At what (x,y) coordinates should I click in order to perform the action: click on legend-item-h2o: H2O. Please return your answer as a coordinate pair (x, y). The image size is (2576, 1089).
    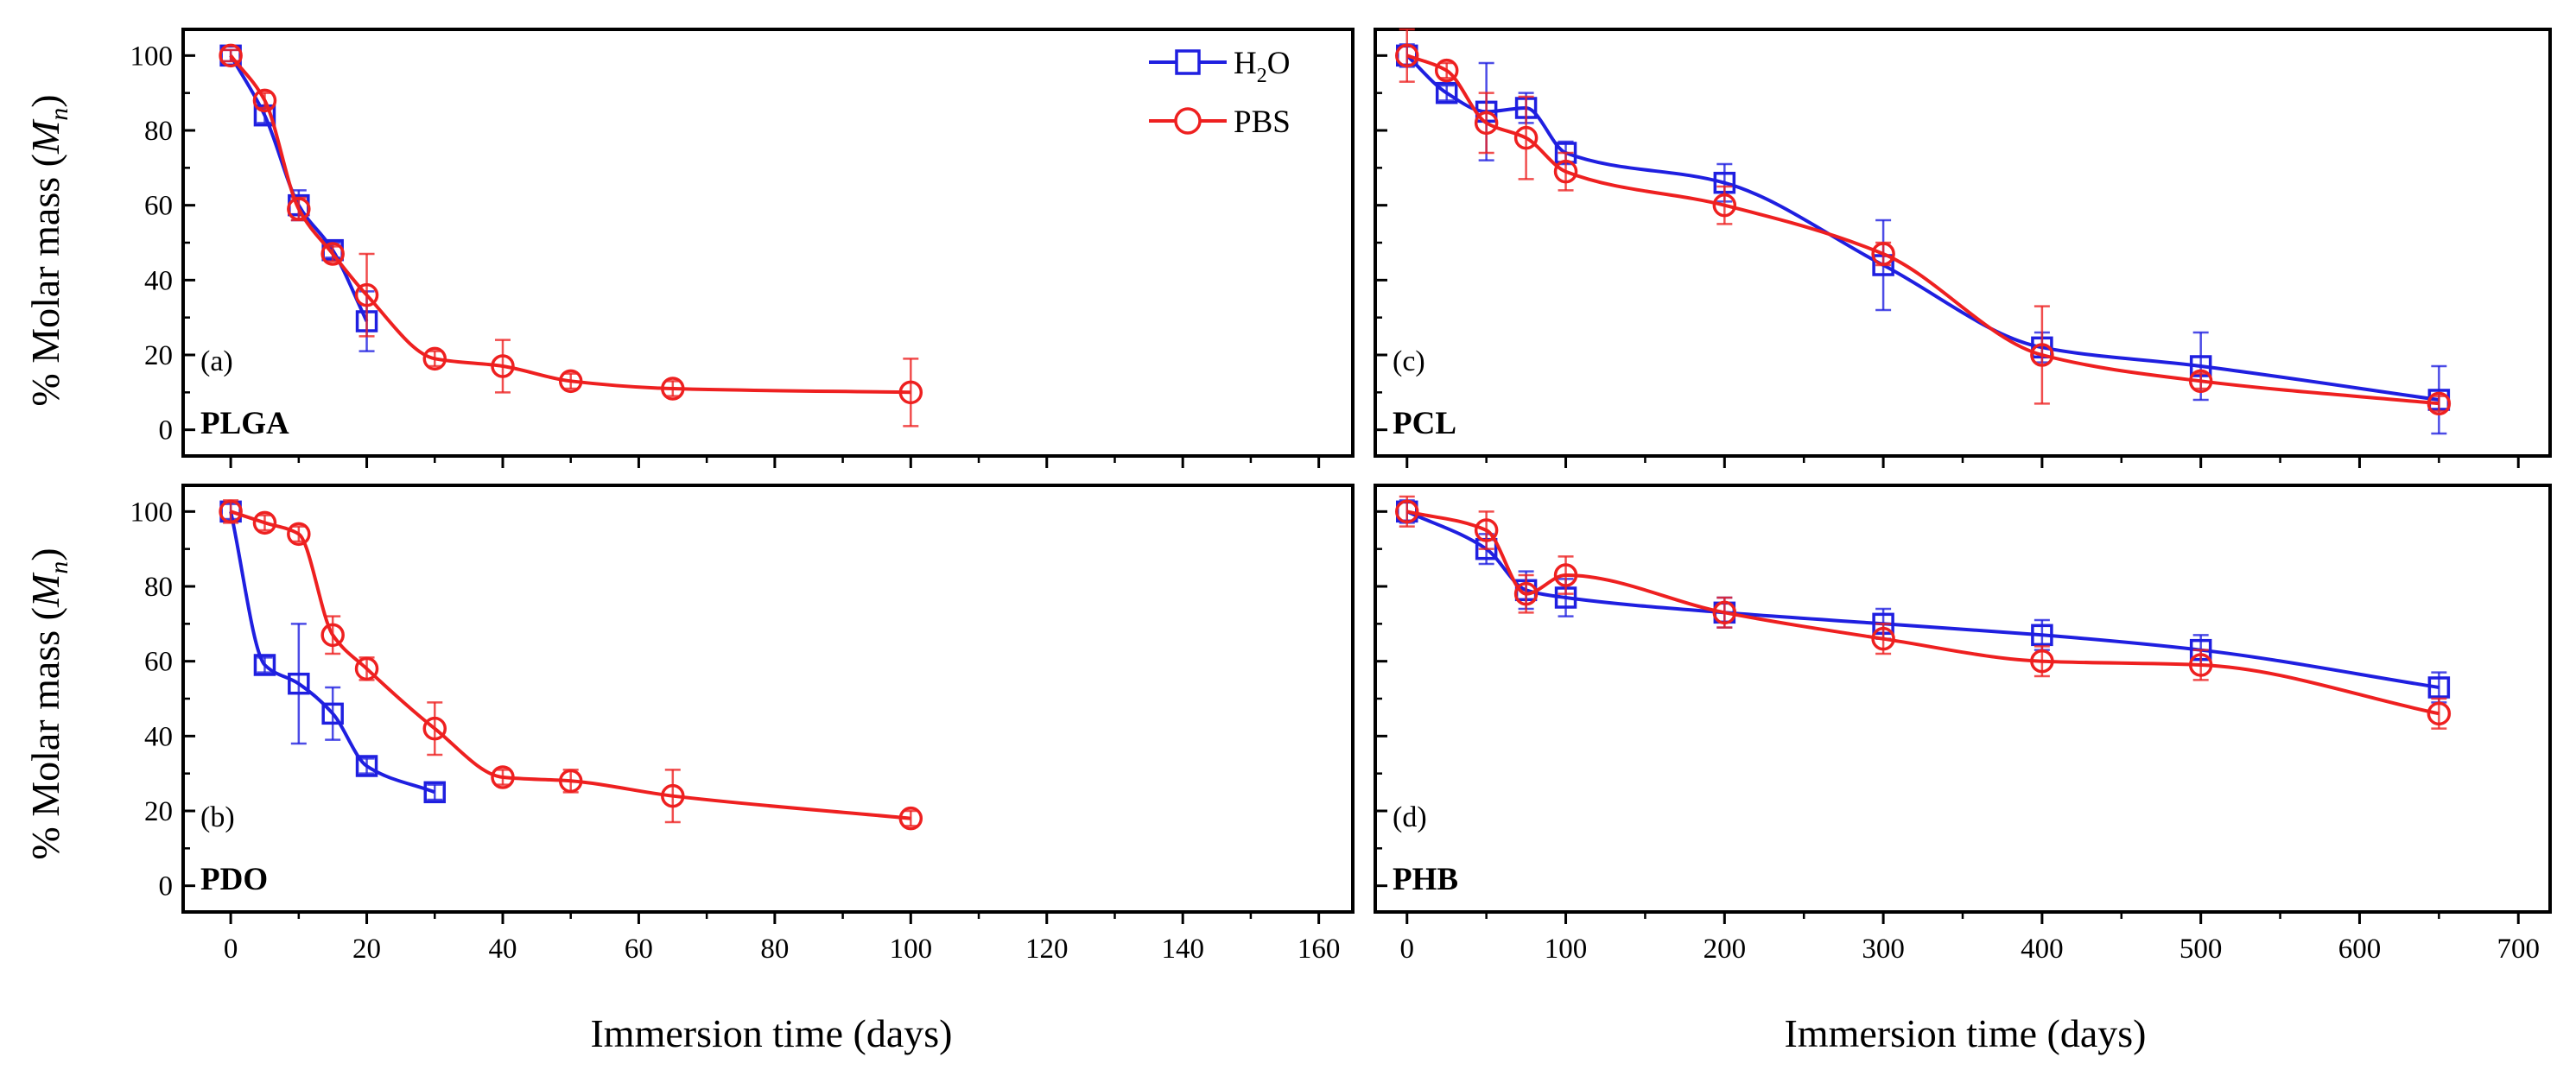
    Looking at the image, I should click on (1219, 66).